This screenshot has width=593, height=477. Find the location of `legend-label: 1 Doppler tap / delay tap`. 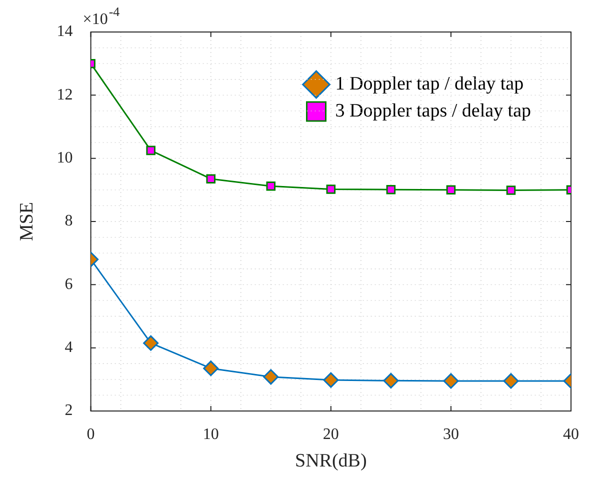

legend-label: 1 Doppler tap / delay tap is located at coordinates (429, 83).